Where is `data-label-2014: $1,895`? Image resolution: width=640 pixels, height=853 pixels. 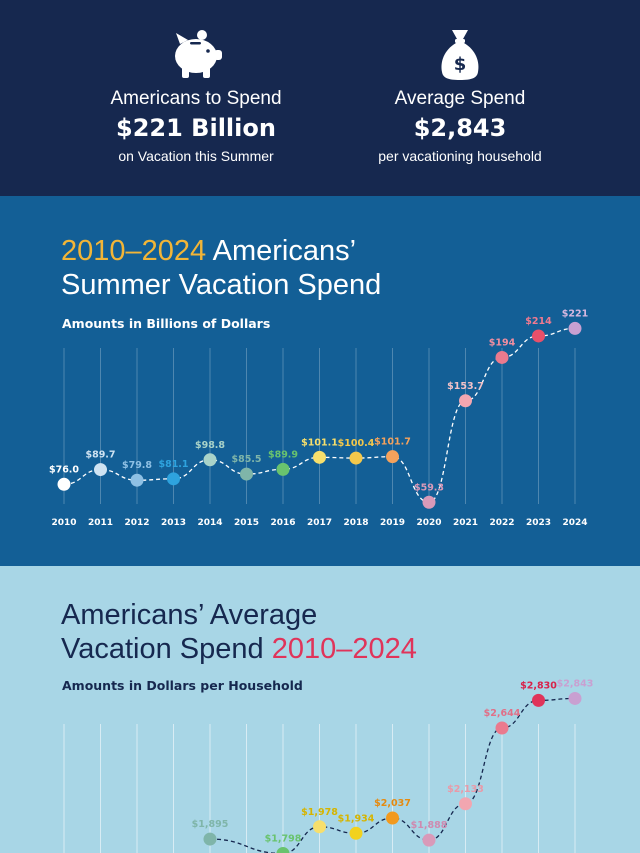
data-label-2014: $1,895 is located at coordinates (210, 824).